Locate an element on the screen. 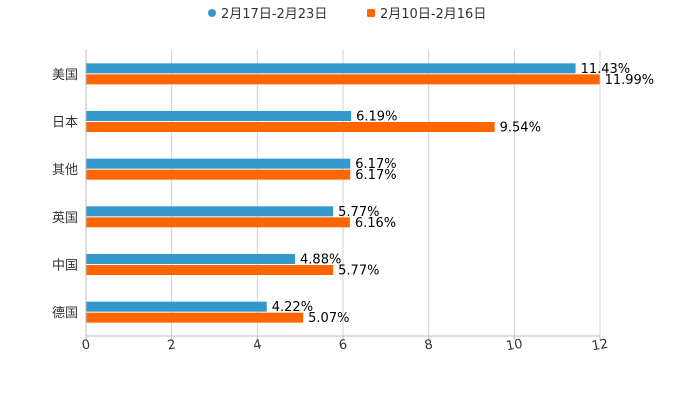 This screenshot has width=700, height=400. data-label-s1-5: 5.07% is located at coordinates (328, 318).